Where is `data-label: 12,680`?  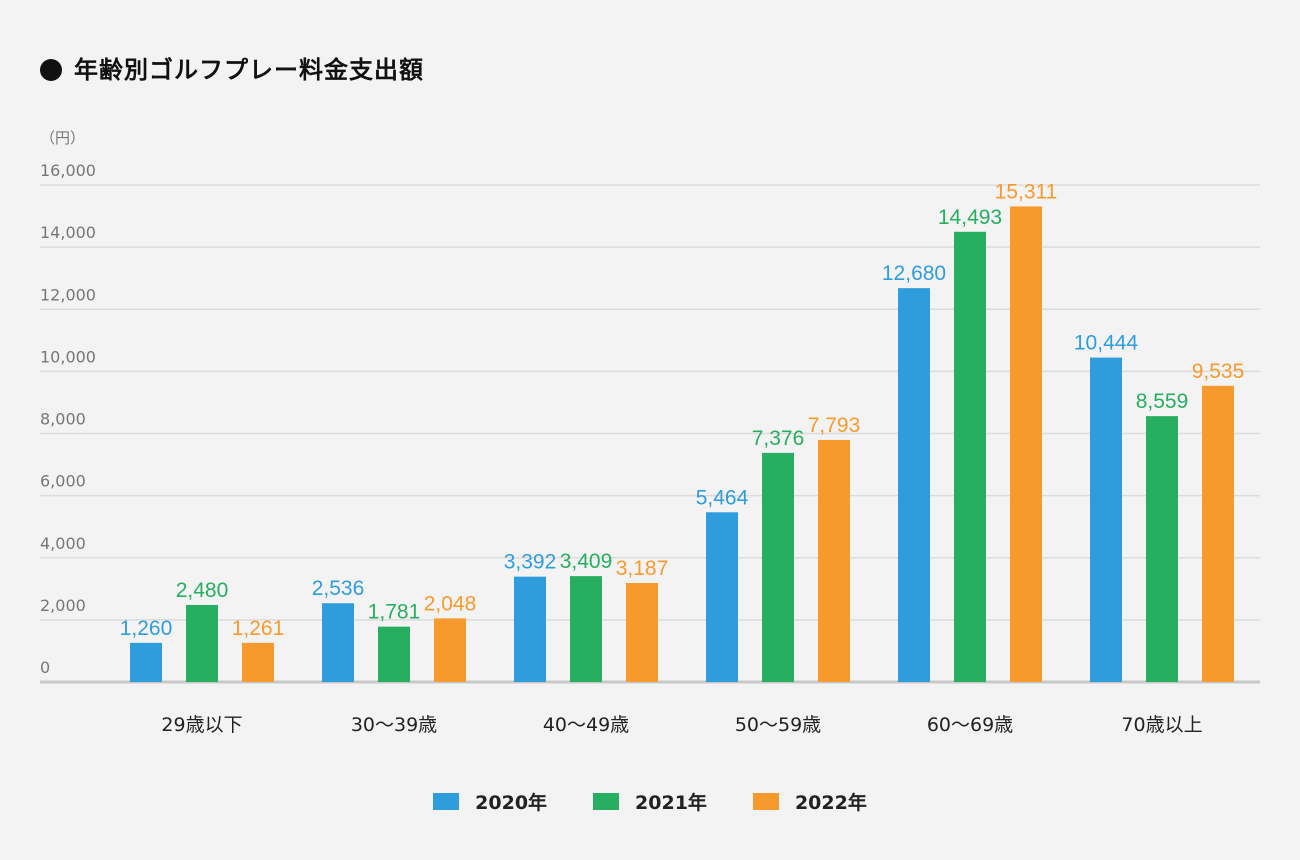
data-label: 12,680 is located at coordinates (914, 273).